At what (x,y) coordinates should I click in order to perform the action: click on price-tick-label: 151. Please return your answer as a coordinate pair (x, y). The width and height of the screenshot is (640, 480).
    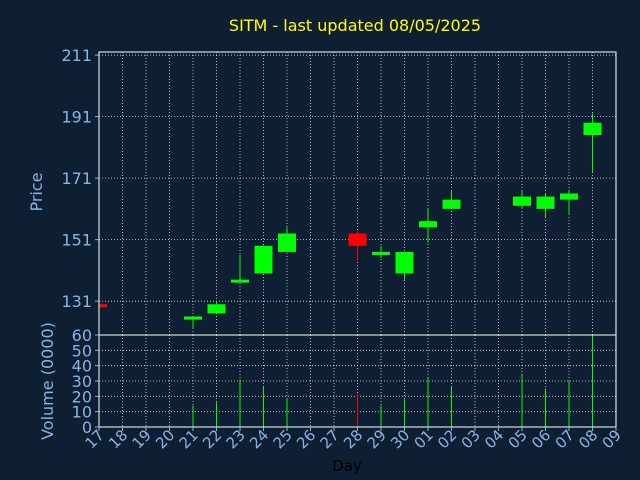
    Looking at the image, I should click on (76, 240).